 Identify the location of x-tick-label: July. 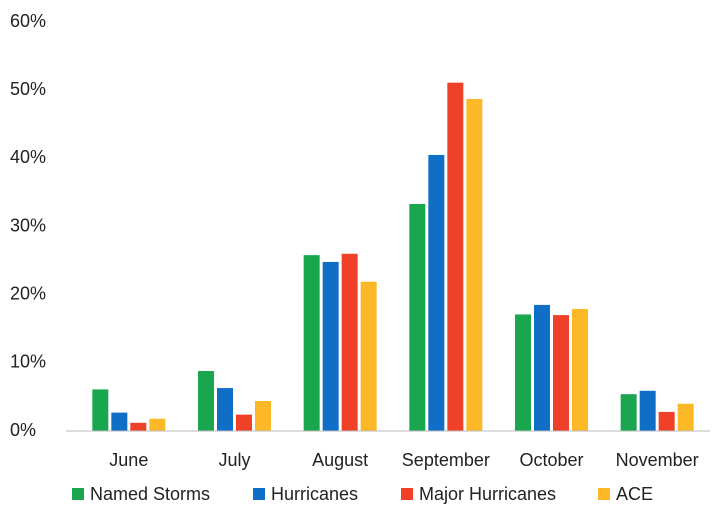
(234, 460).